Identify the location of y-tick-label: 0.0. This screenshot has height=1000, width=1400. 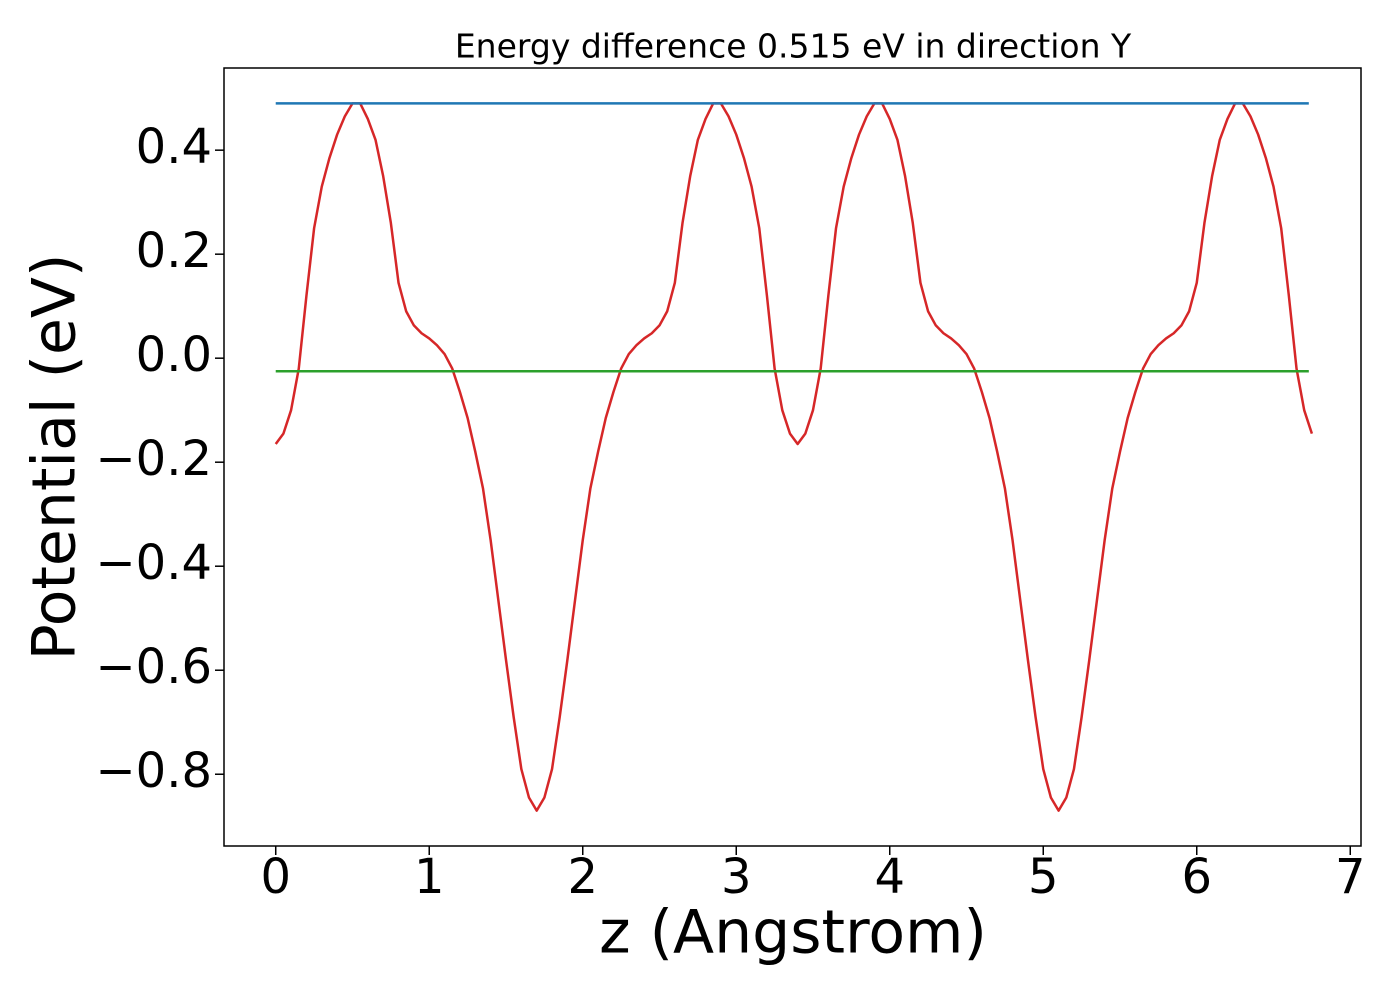
(174, 355).